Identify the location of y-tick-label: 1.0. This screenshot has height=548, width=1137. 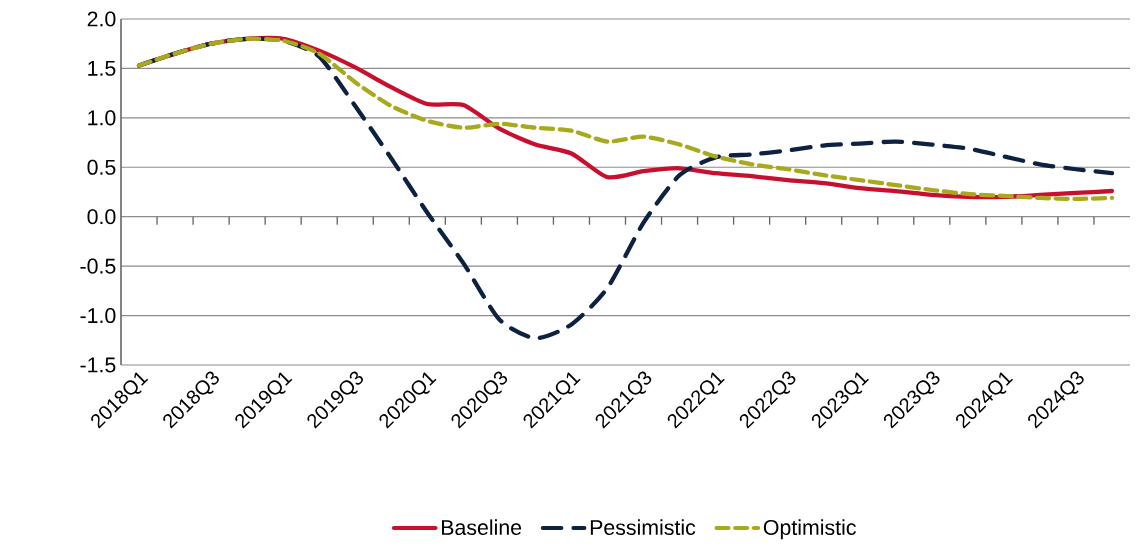
(102, 118).